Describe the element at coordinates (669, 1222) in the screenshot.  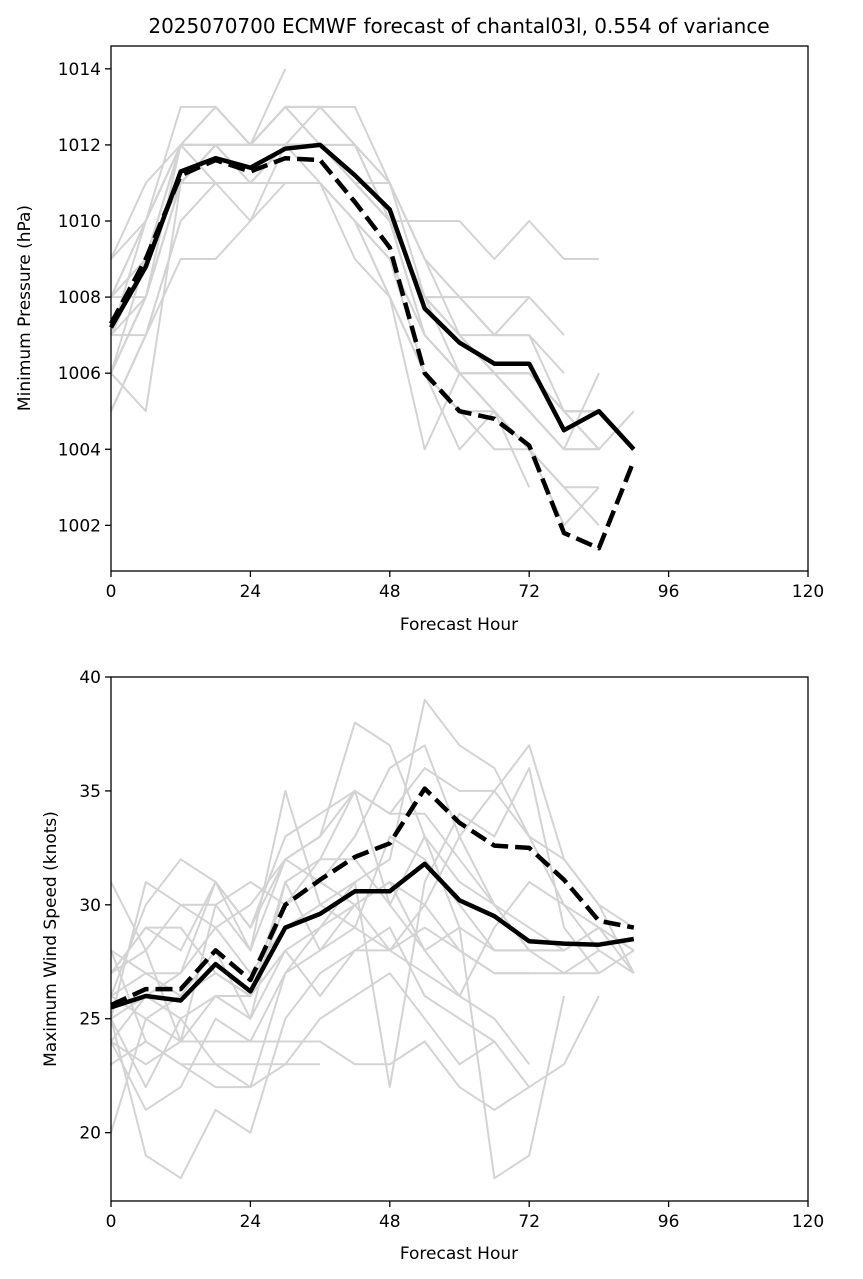
I see `wind-x-tick-label: 96` at that location.